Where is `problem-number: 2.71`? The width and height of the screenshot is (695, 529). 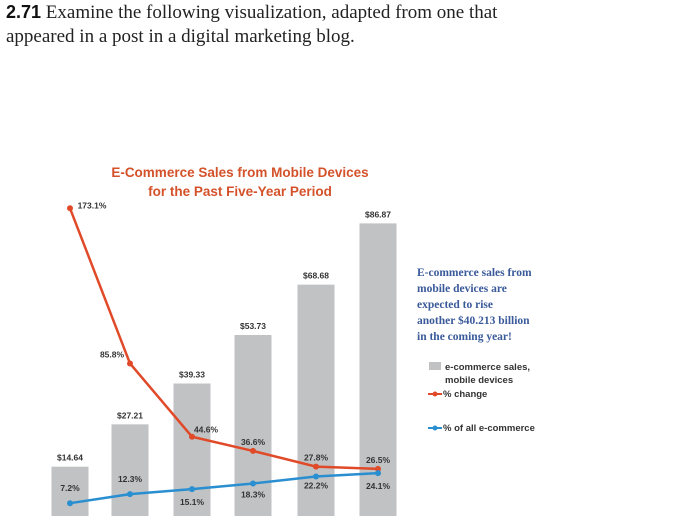 problem-number: 2.71 is located at coordinates (24, 12).